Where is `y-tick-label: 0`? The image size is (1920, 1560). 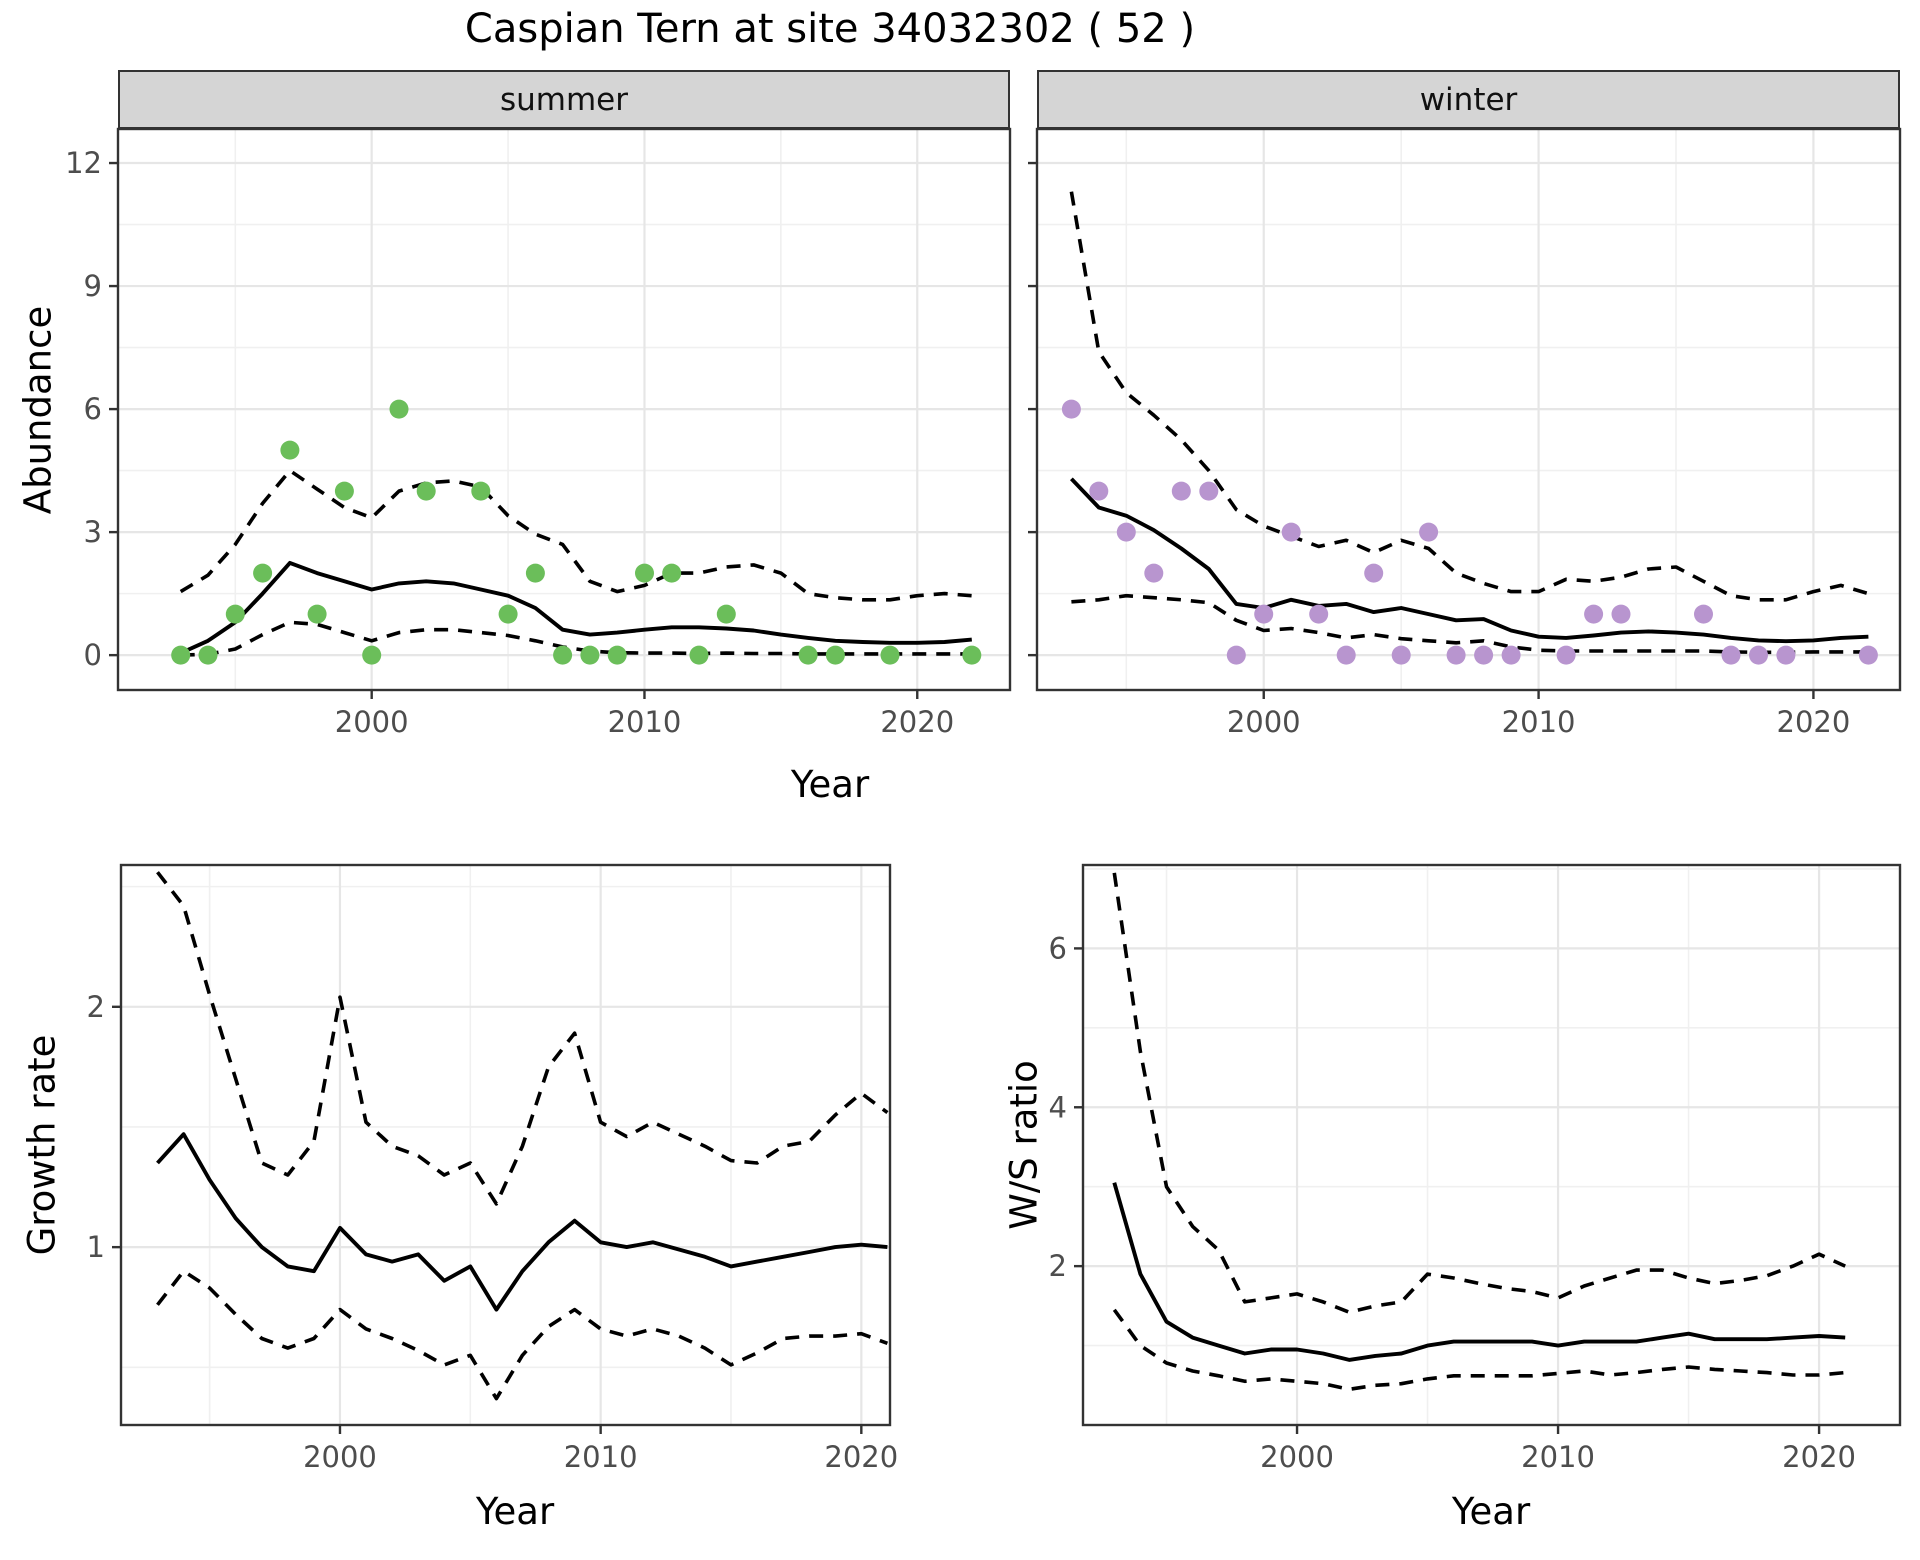
y-tick-label: 0 is located at coordinates (93, 655).